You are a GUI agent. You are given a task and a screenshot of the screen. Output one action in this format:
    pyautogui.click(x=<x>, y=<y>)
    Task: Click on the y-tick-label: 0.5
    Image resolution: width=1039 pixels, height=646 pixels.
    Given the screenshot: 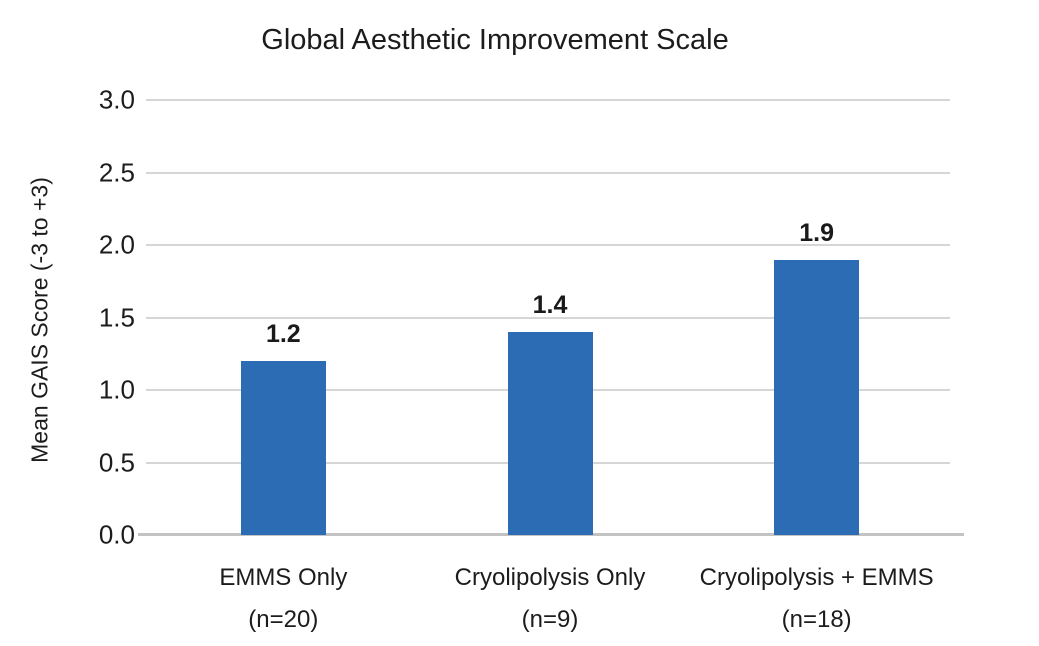 What is the action you would take?
    pyautogui.click(x=116, y=462)
    